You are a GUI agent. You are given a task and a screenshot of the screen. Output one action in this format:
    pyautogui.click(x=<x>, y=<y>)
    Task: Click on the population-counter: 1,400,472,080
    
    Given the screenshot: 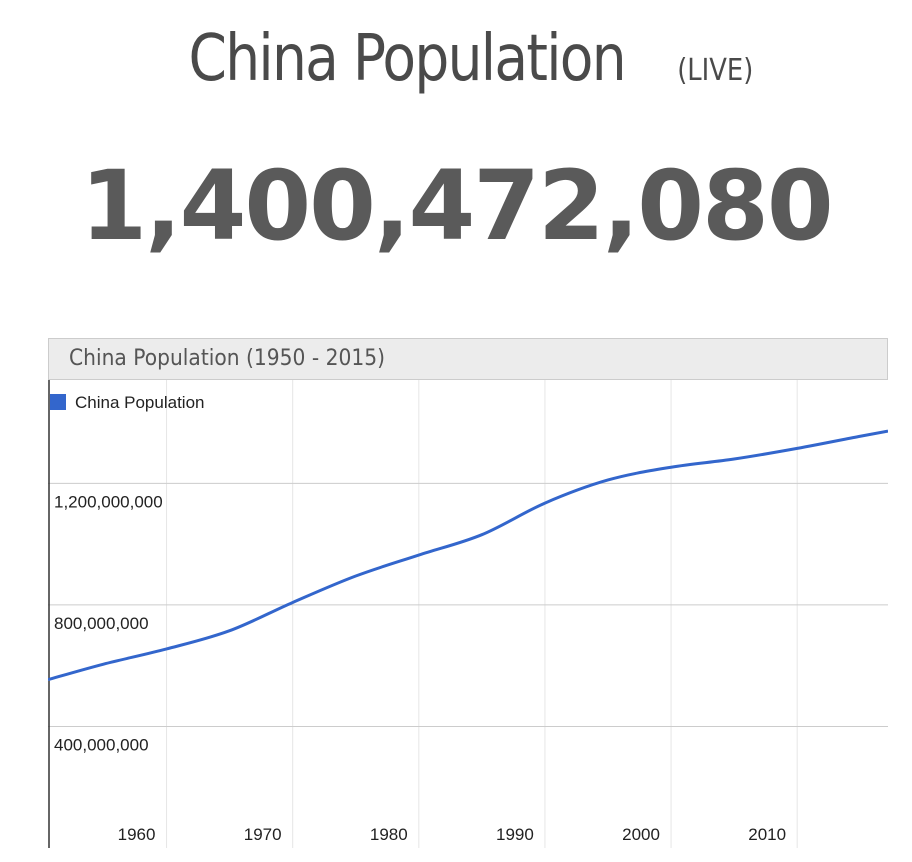 What is the action you would take?
    pyautogui.click(x=456, y=206)
    